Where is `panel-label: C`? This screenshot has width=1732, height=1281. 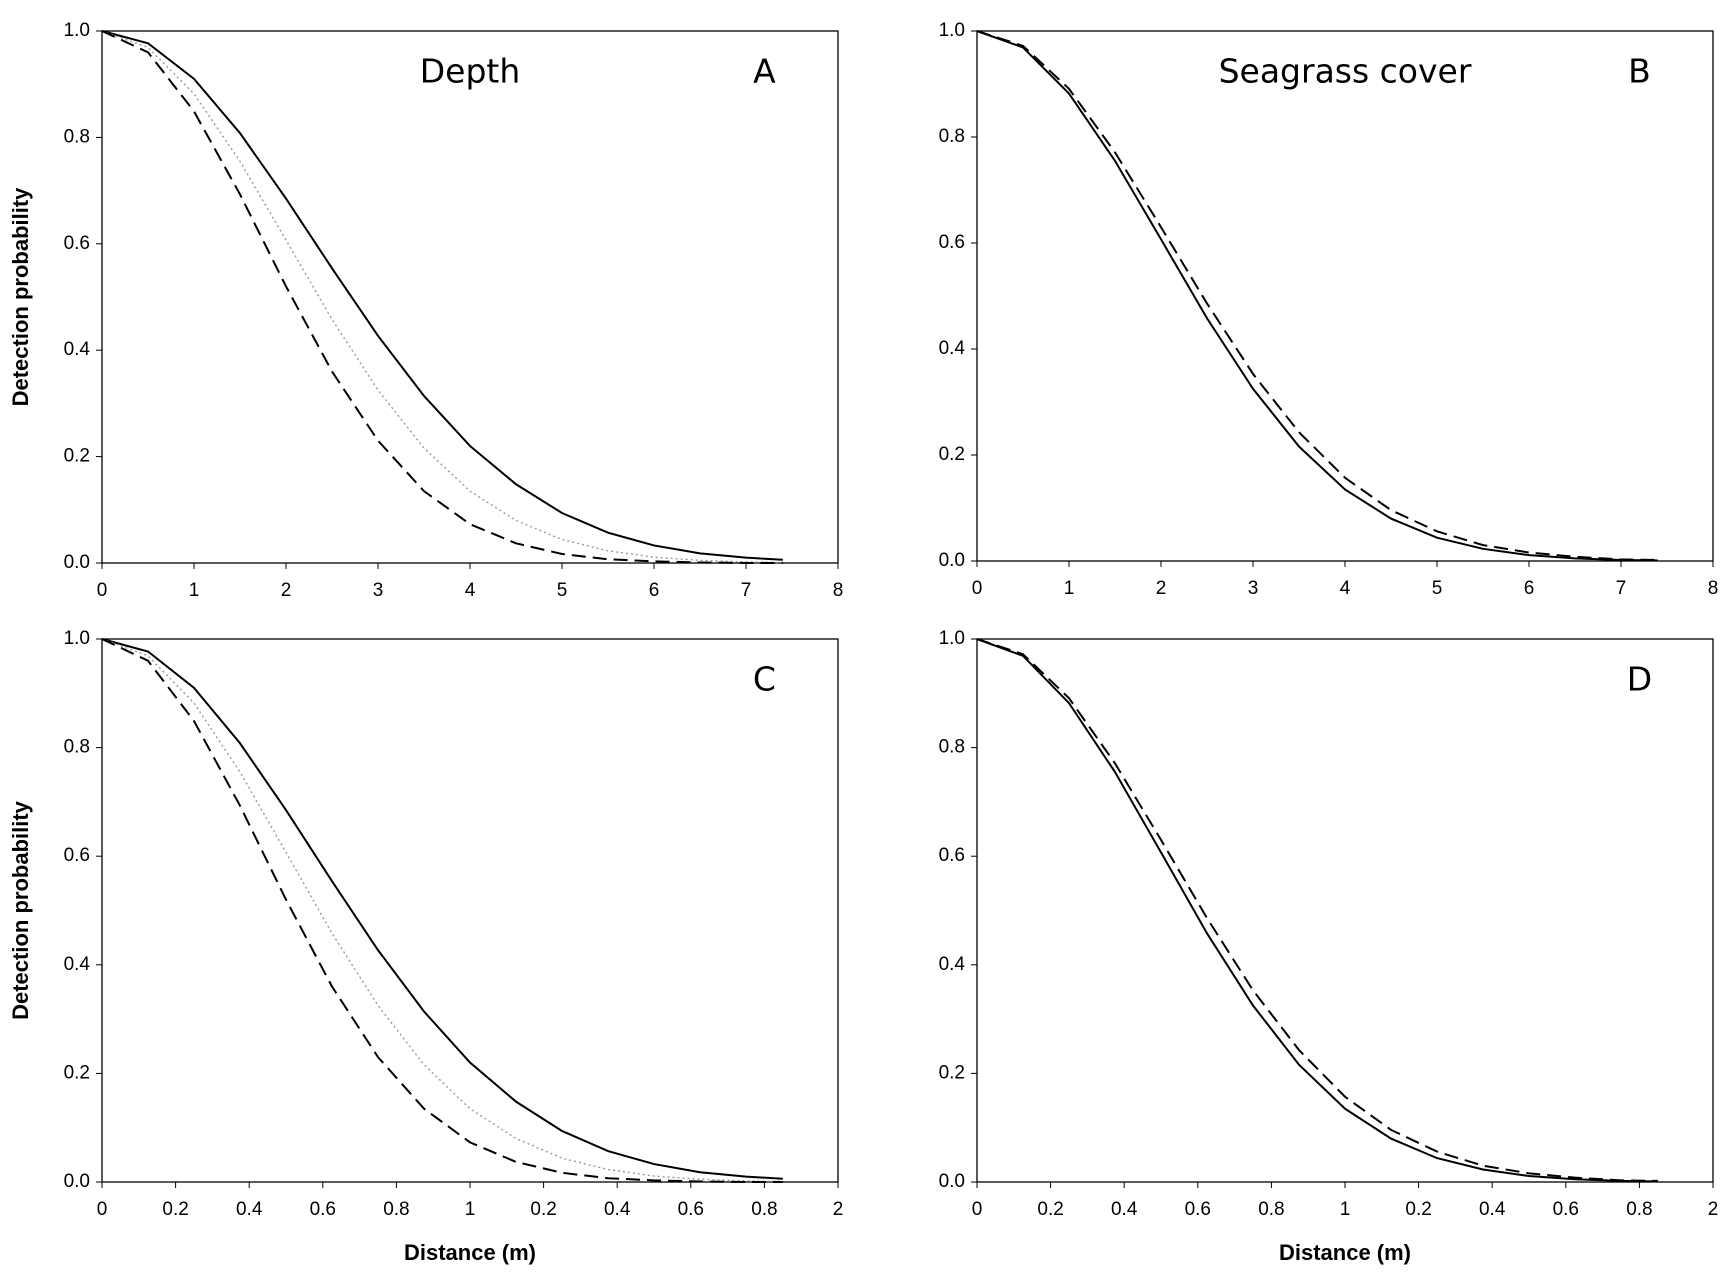 panel-label: C is located at coordinates (764, 679).